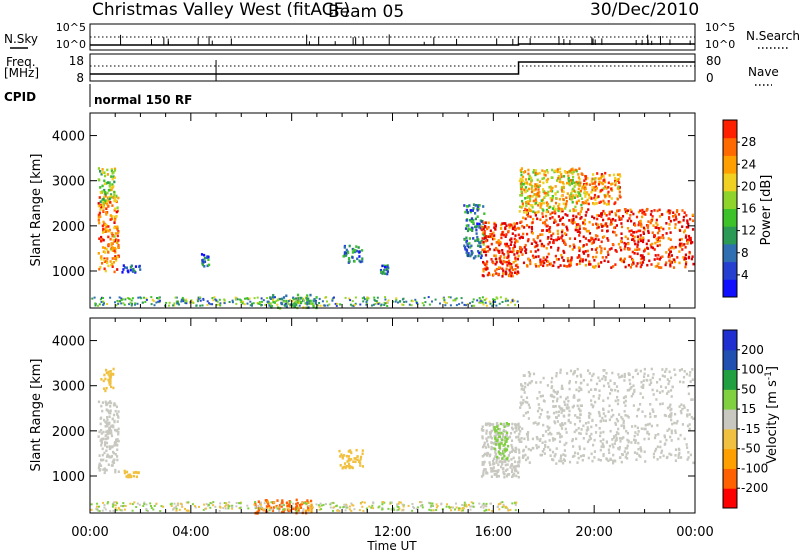 This screenshot has height=554, width=800. What do you see at coordinates (730, 129) in the screenshot?
I see `colorbar-segment` at bounding box center [730, 129].